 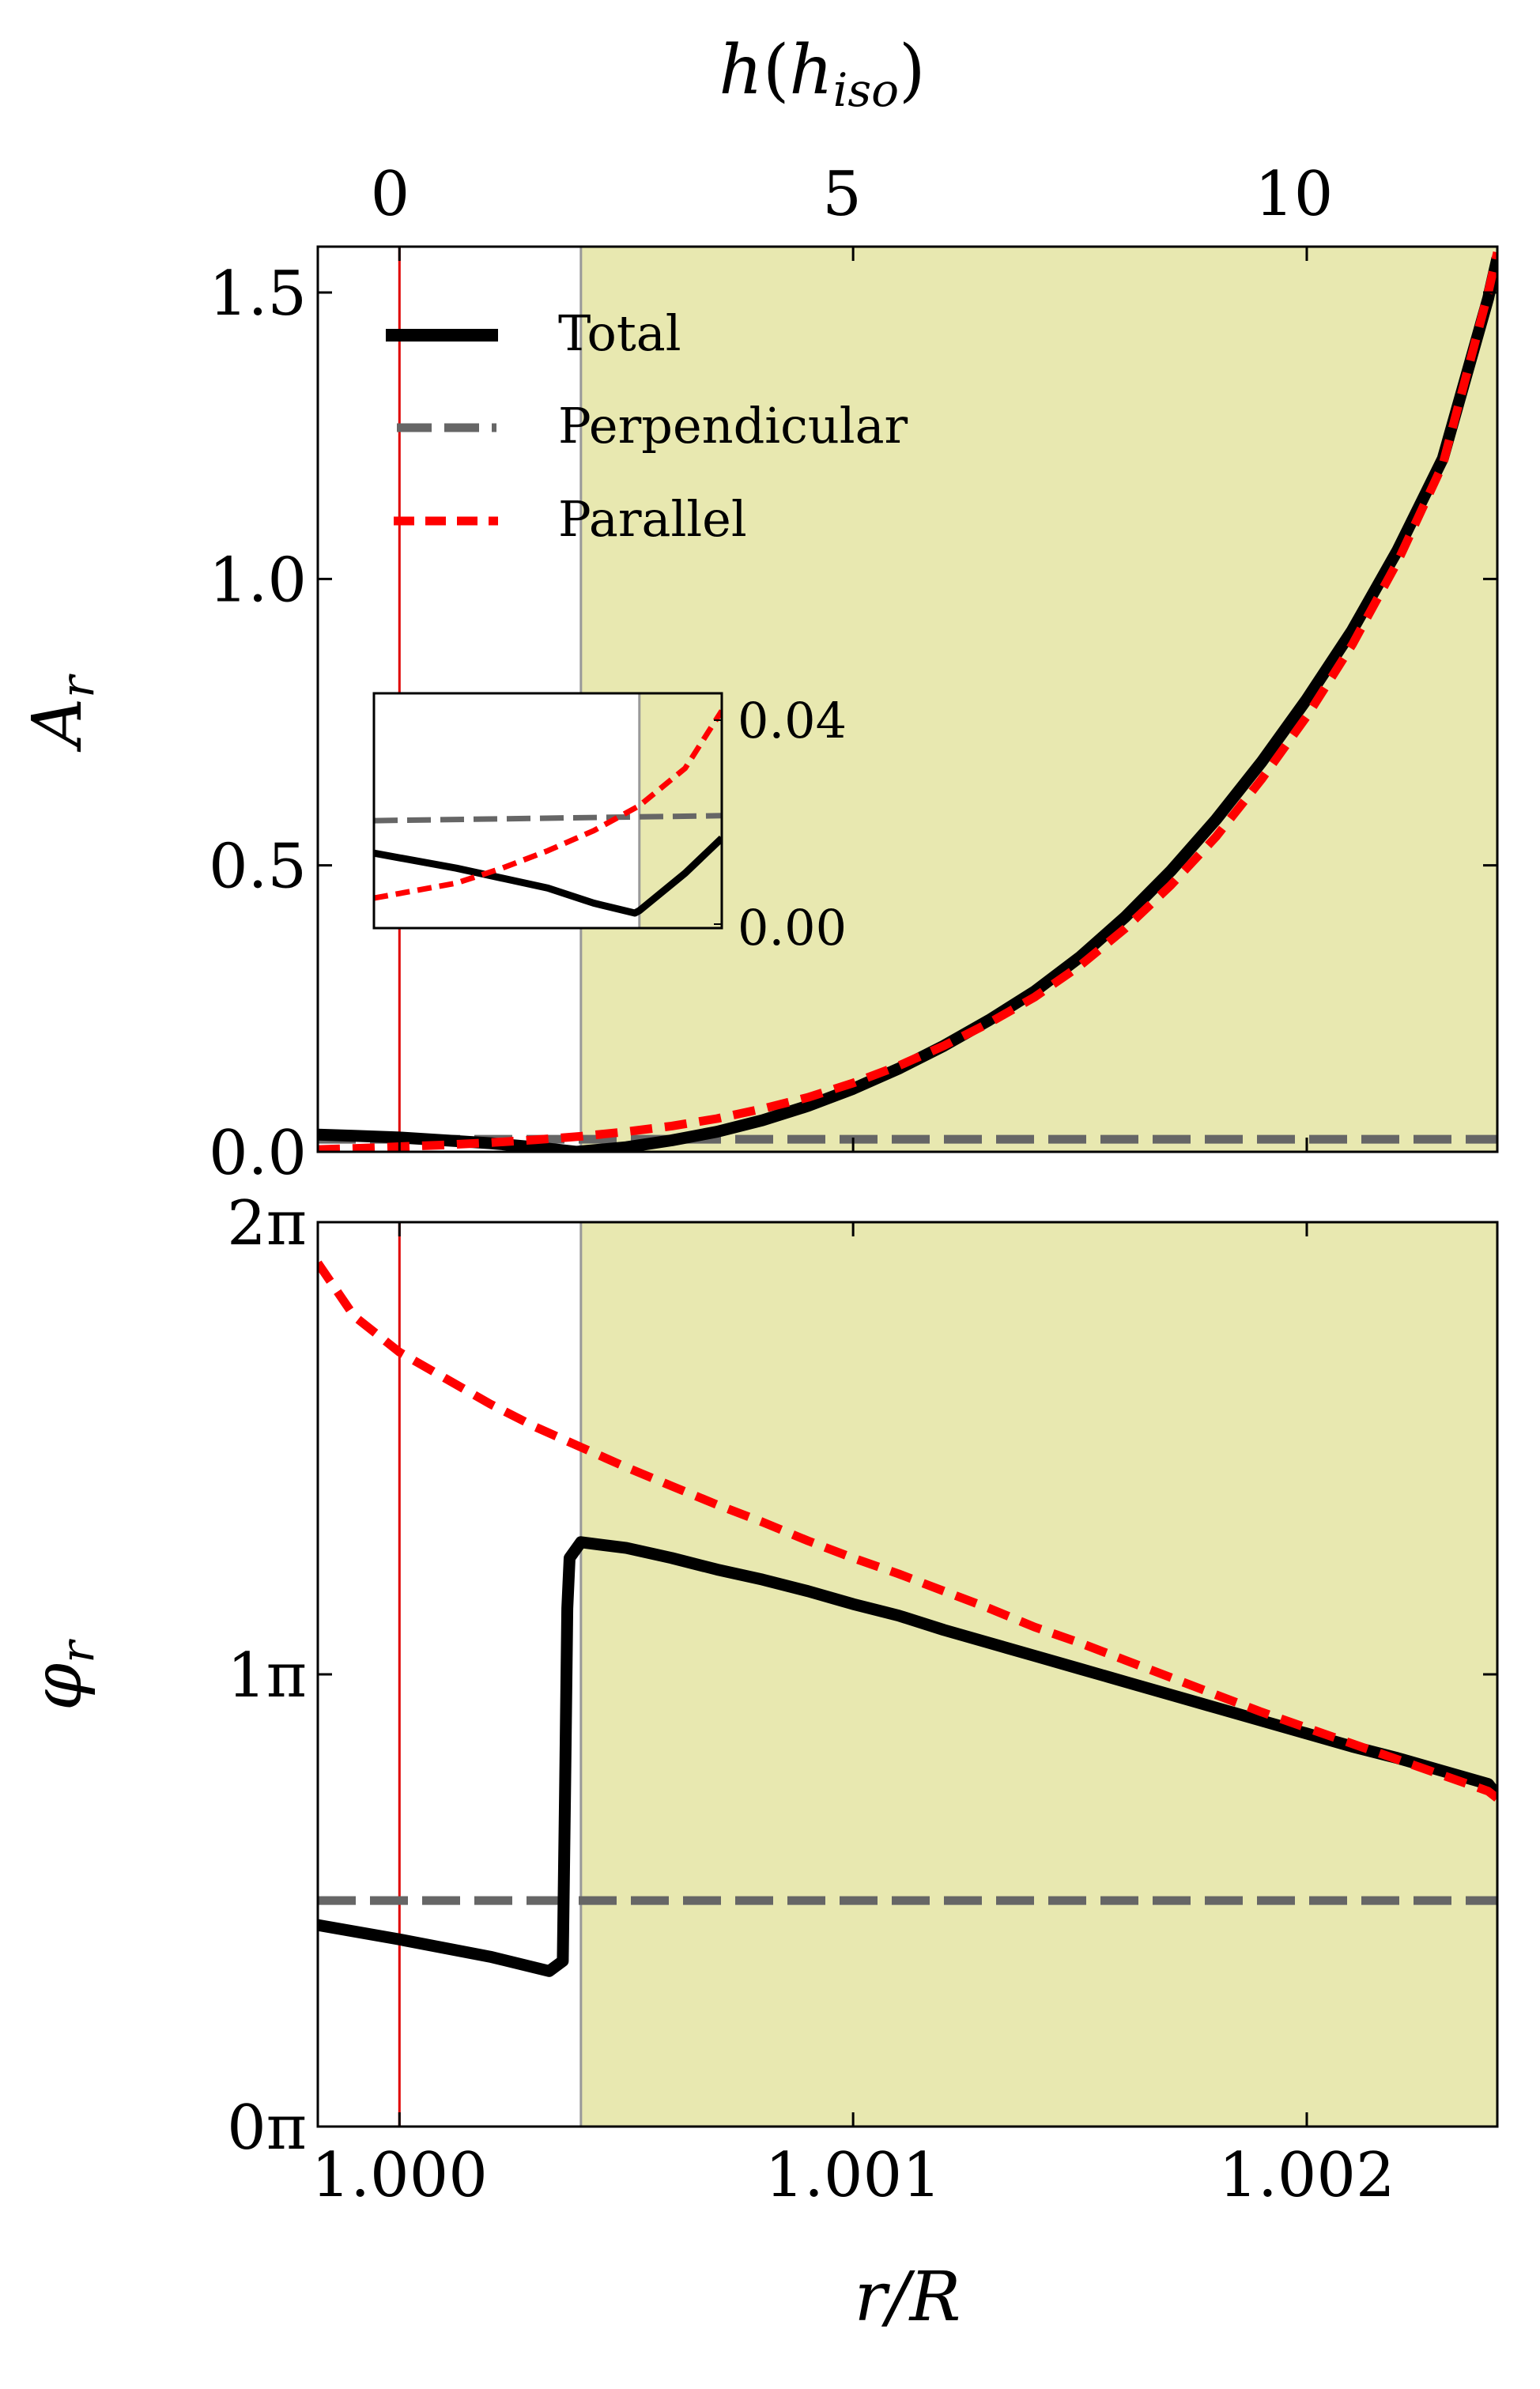 What do you see at coordinates (400, 2175) in the screenshot?
I see `phase-xtick-label: 1.000` at bounding box center [400, 2175].